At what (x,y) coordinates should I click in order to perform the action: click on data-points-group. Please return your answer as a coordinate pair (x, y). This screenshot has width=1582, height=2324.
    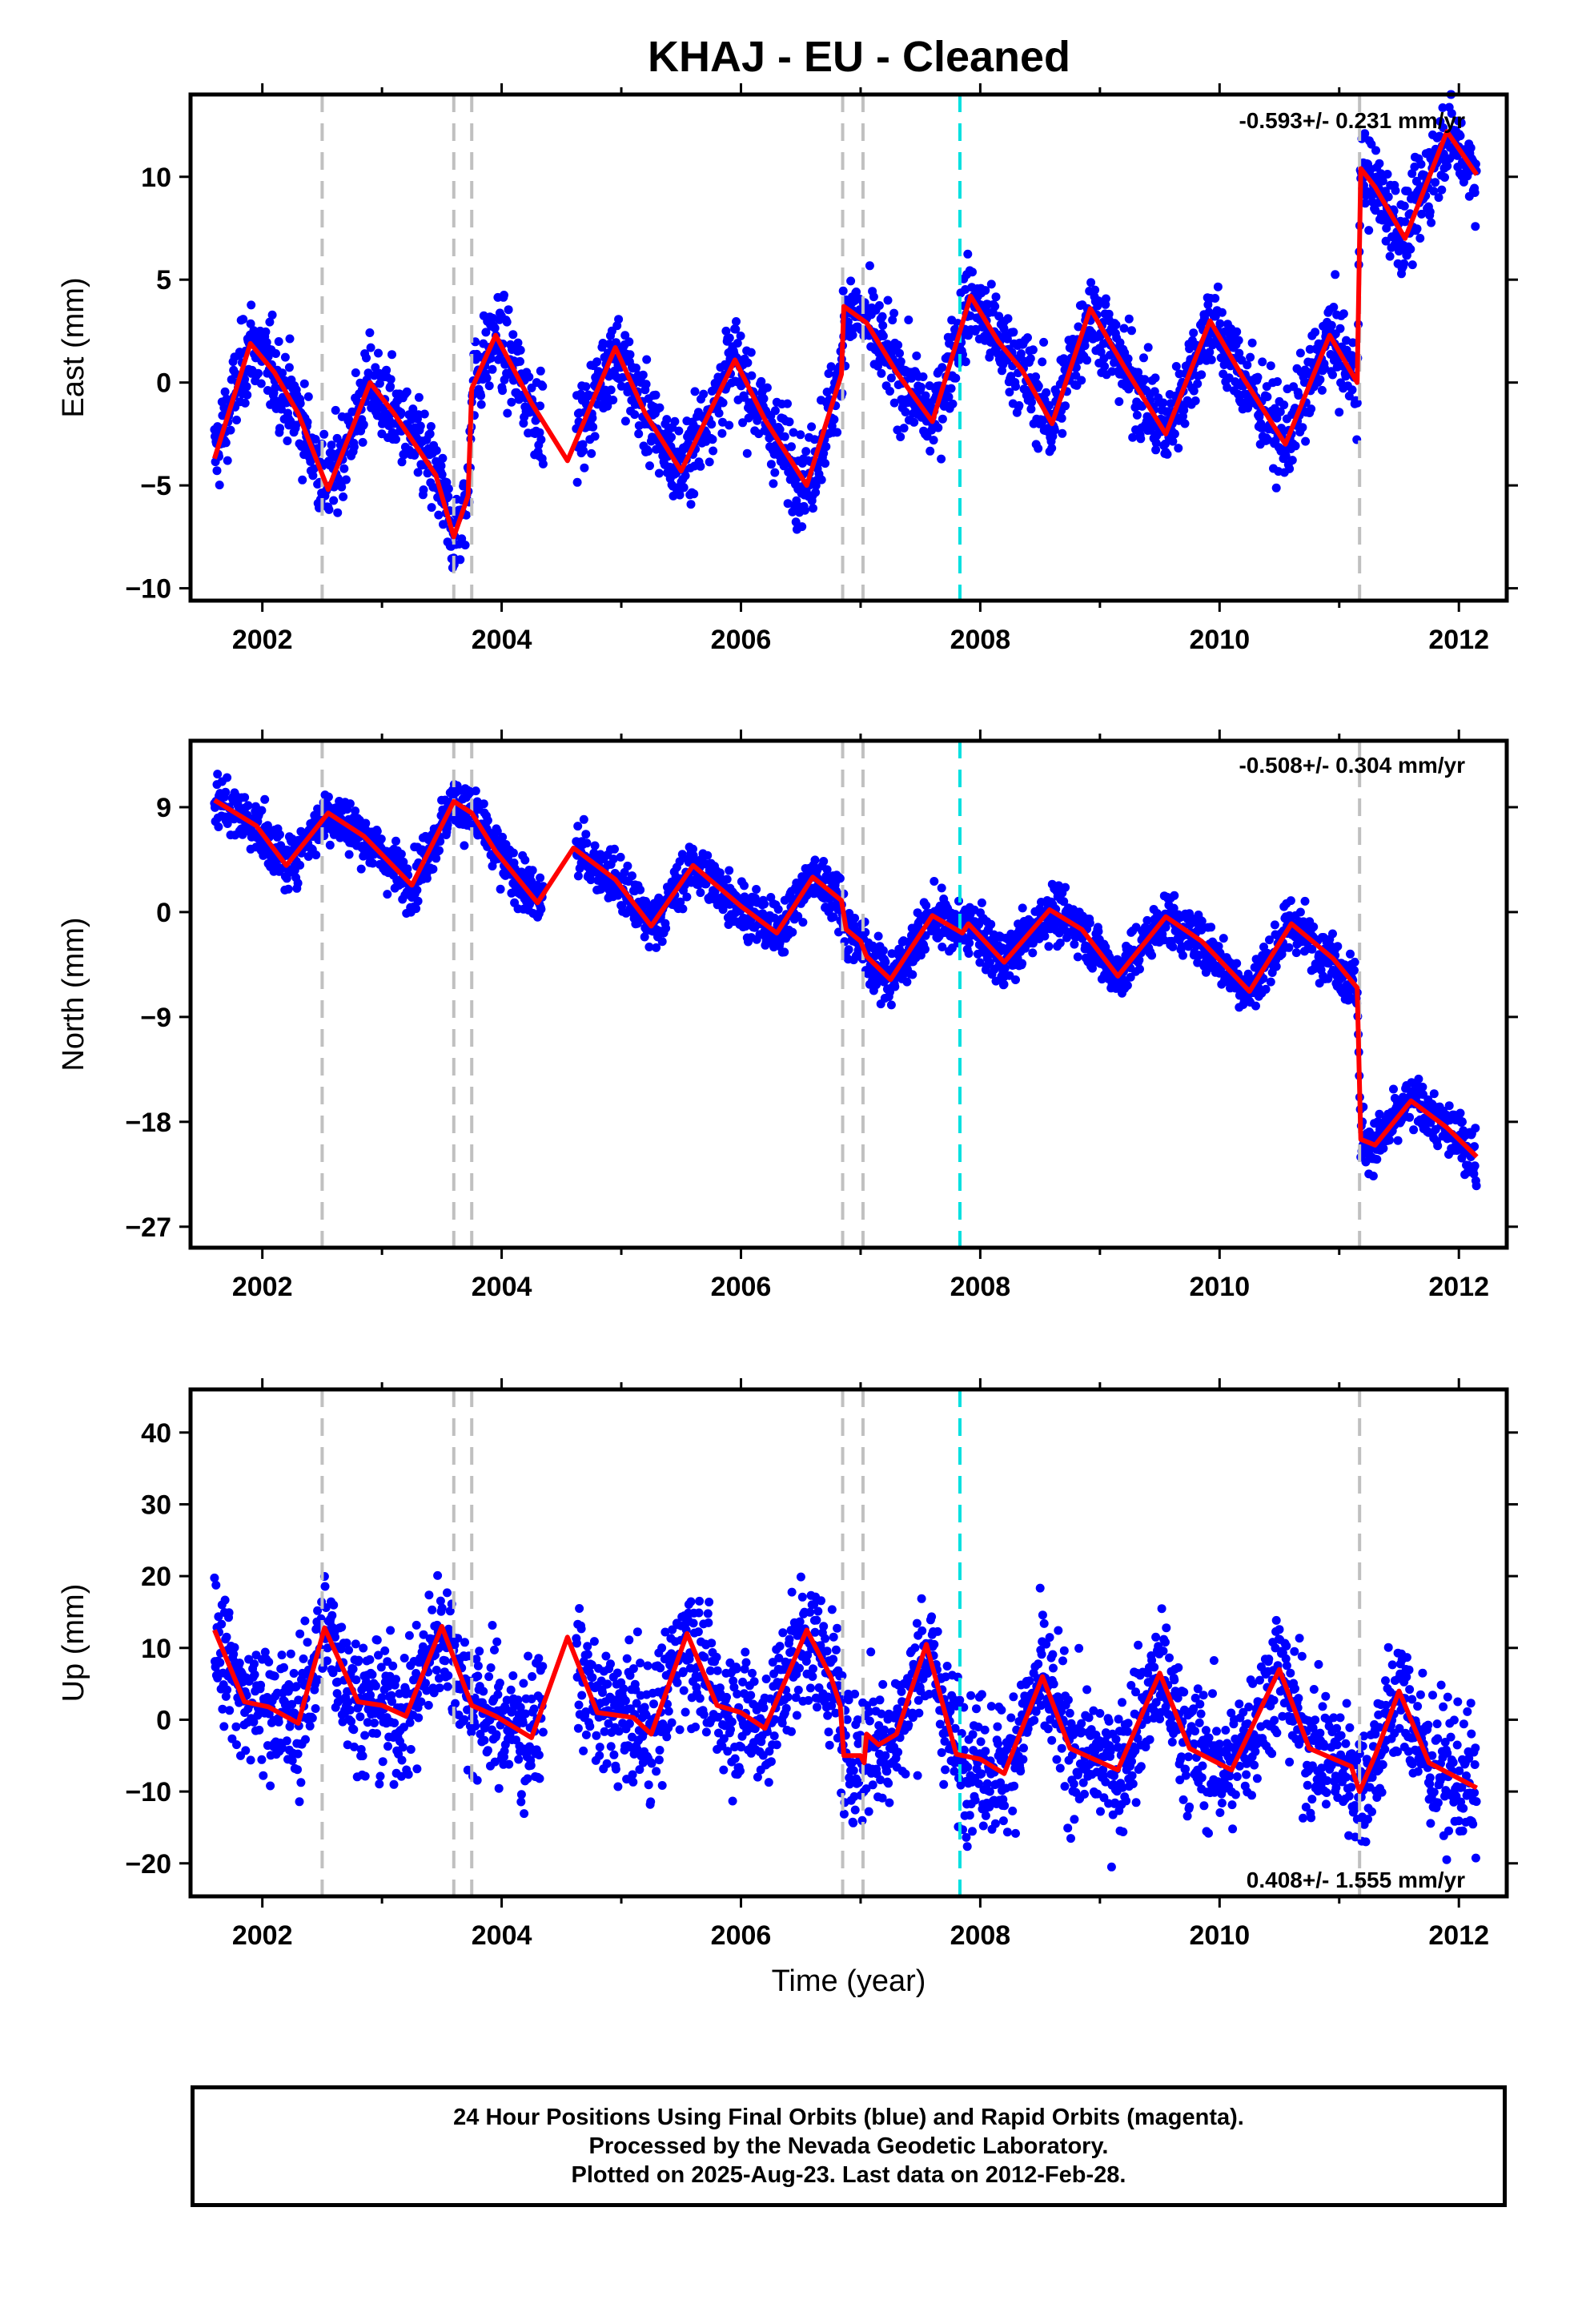
    Looking at the image, I should click on (846, 980).